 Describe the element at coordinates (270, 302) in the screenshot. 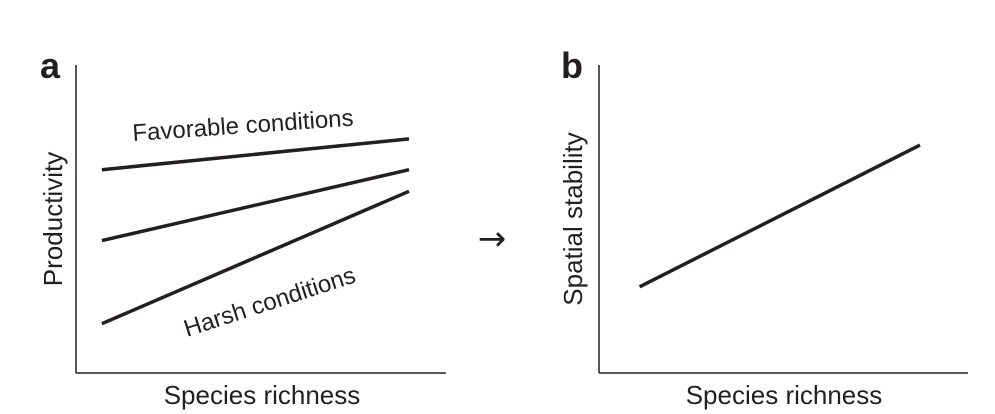

I see `annotation-harsh: Harsh conditions` at that location.